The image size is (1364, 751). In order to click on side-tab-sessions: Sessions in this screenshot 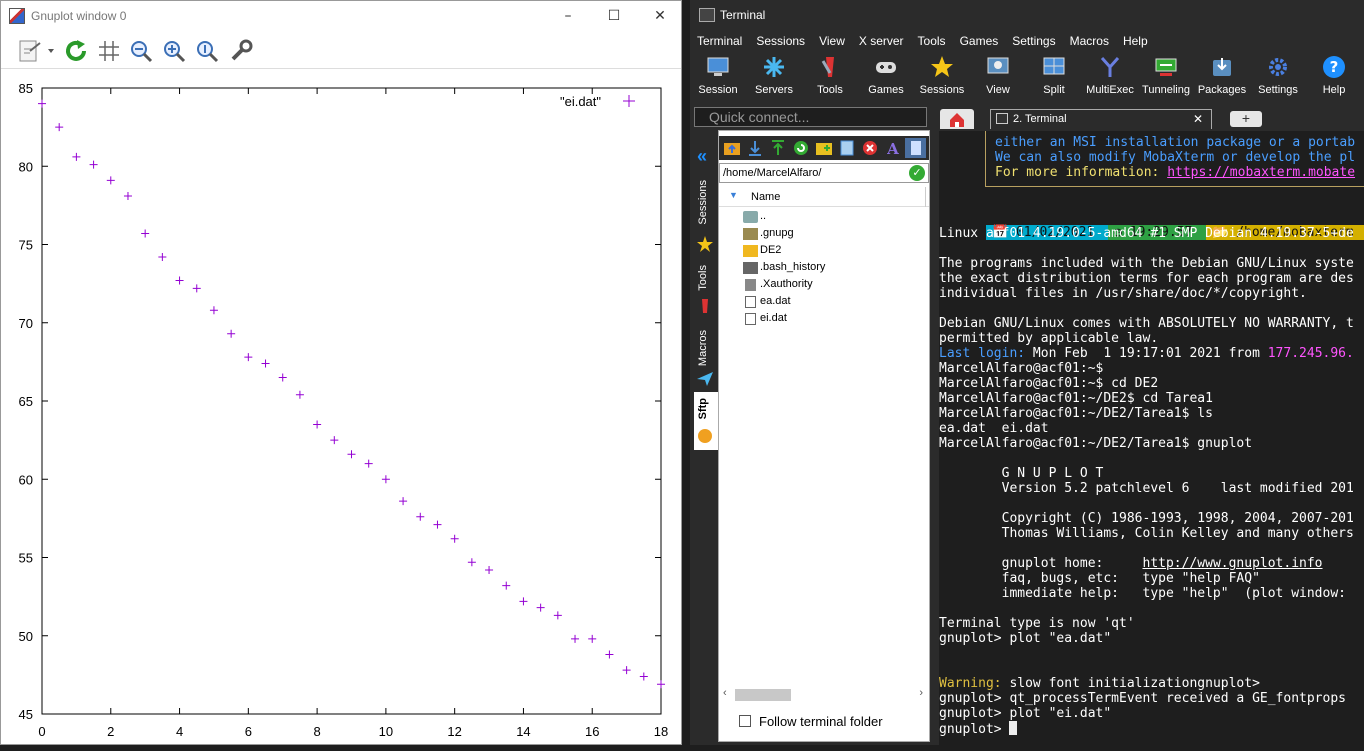, I will do `click(706, 225)`.